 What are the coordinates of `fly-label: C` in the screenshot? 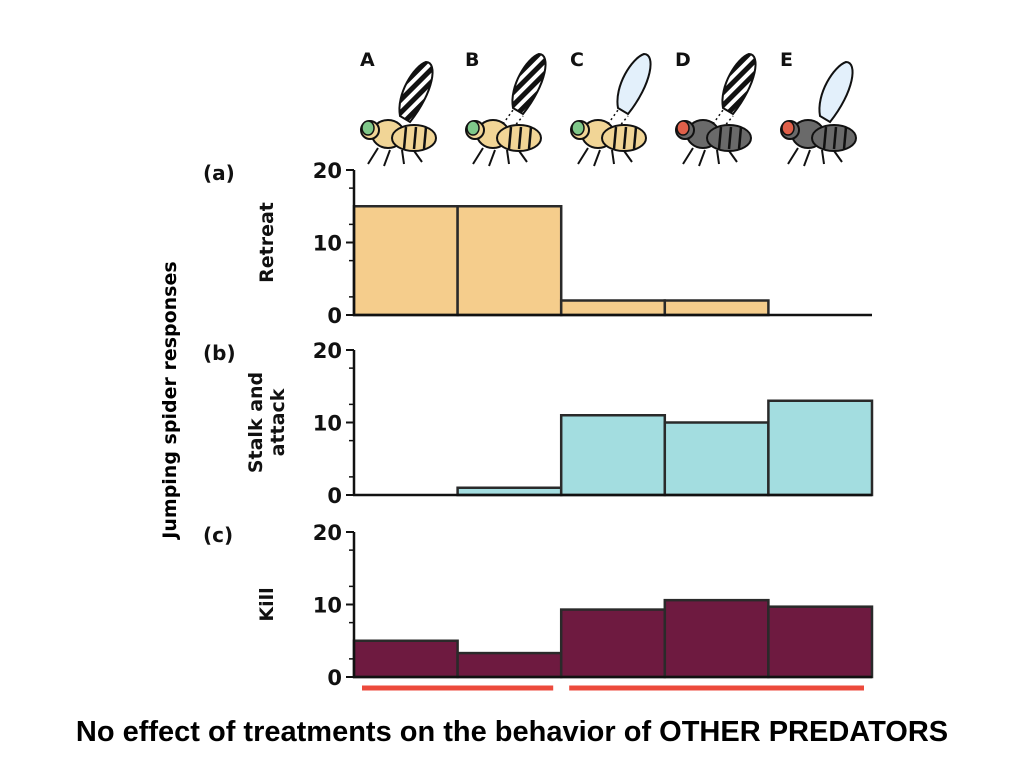 It's located at (577, 60).